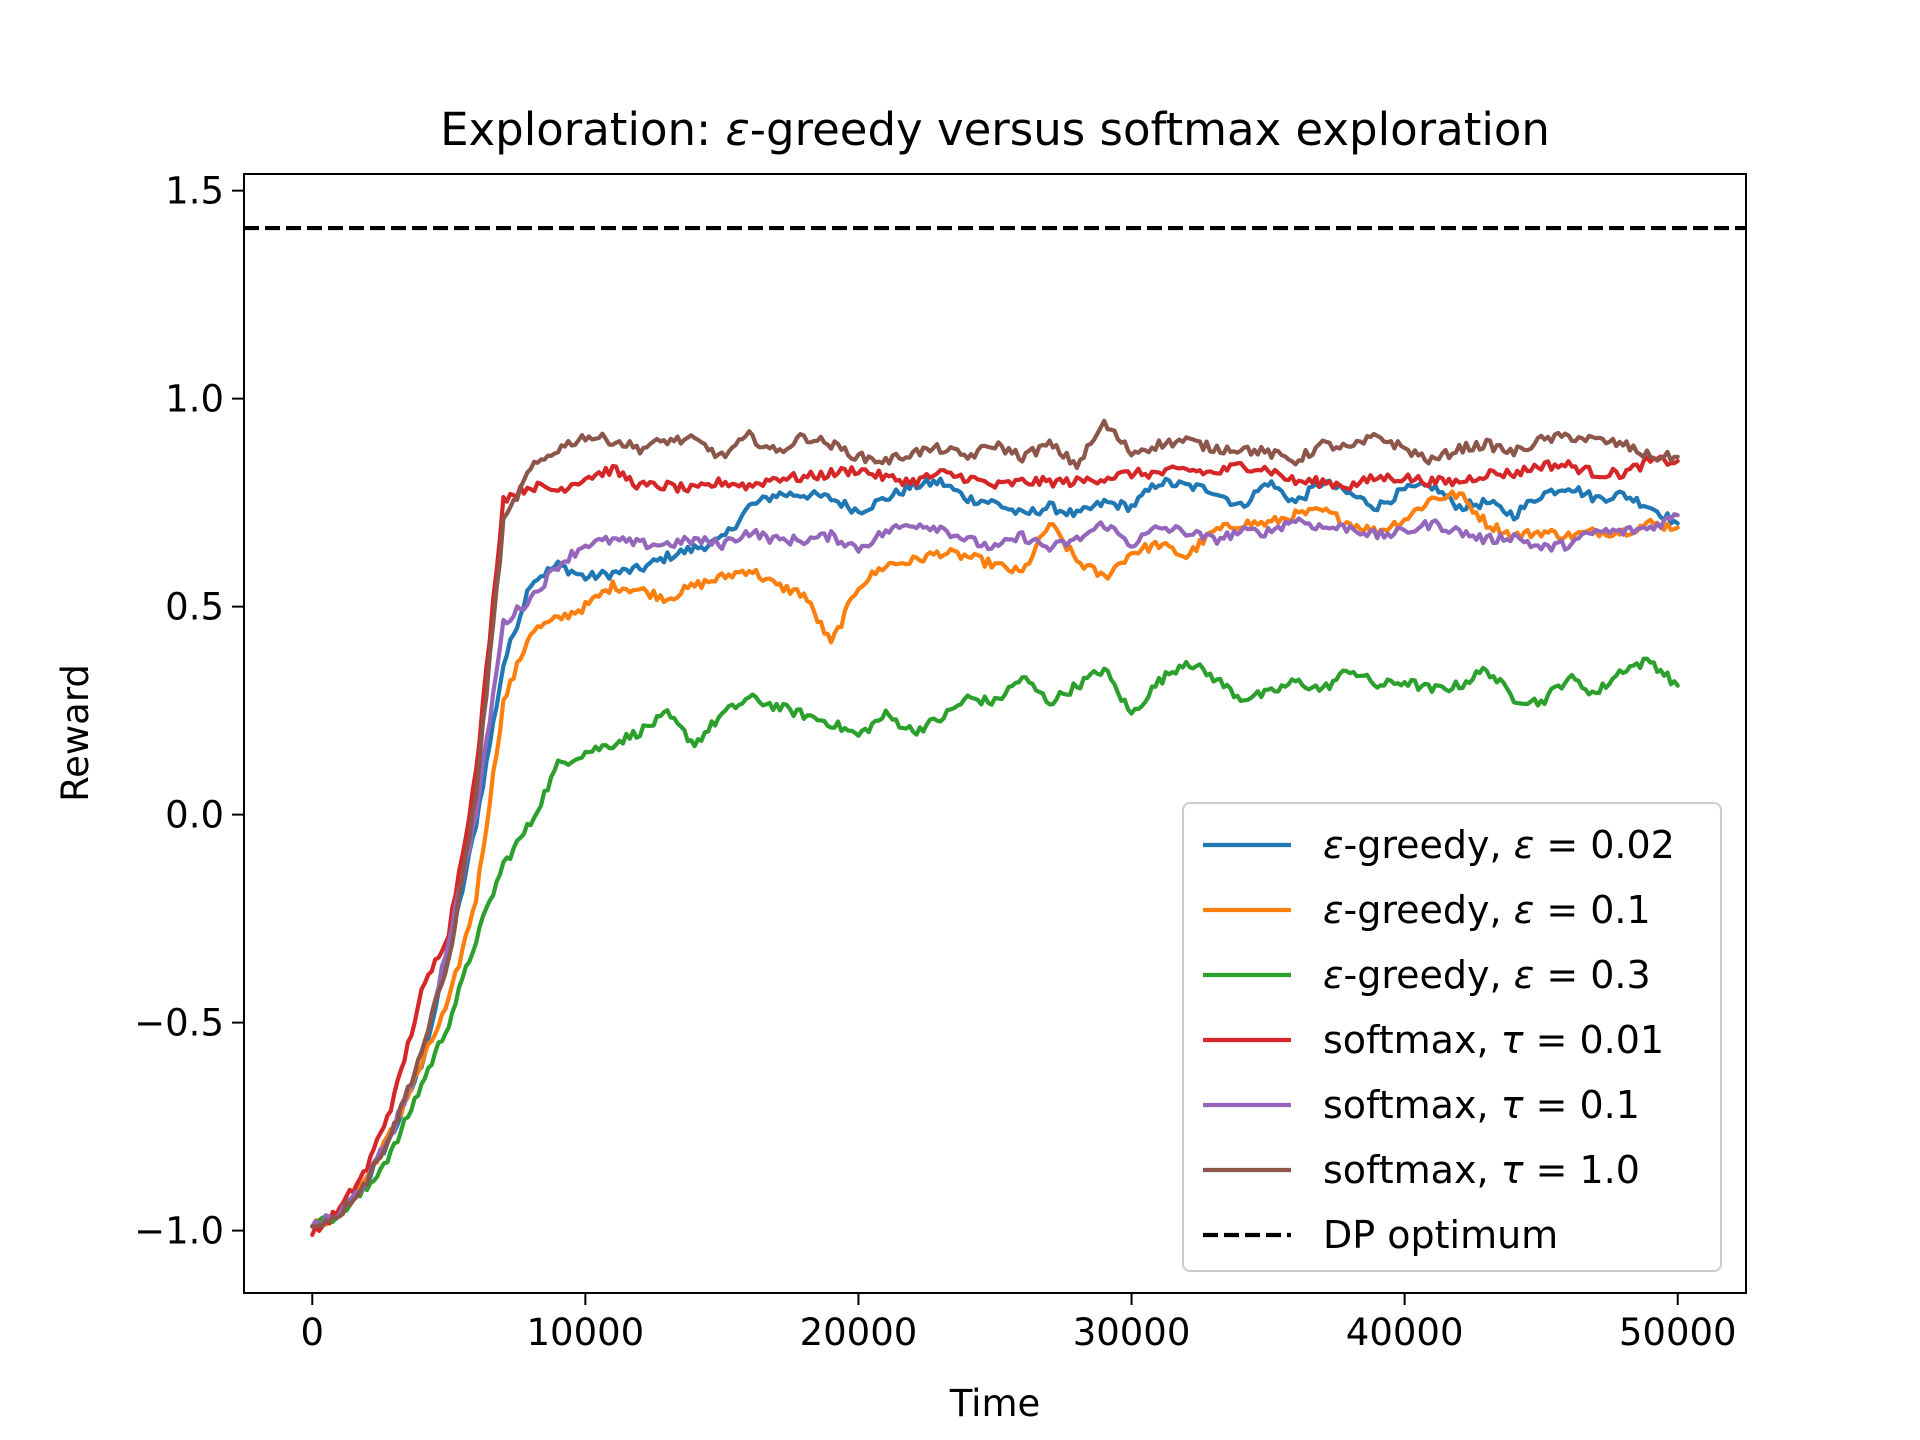 This screenshot has width=1920, height=1440. I want to click on legend-label-5: softmax, τ = 0.1, so click(1481, 1105).